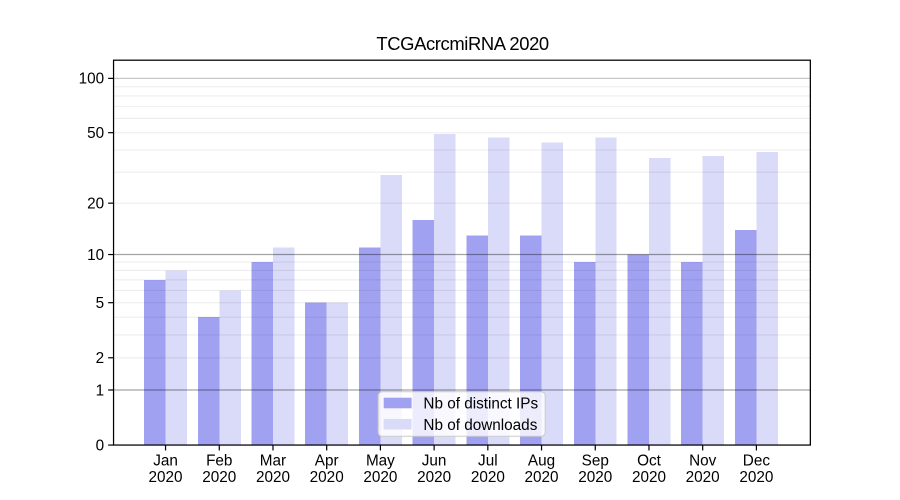 Image resolution: width=900 pixels, height=500 pixels. What do you see at coordinates (327, 461) in the screenshot?
I see `svg-text: Apr` at bounding box center [327, 461].